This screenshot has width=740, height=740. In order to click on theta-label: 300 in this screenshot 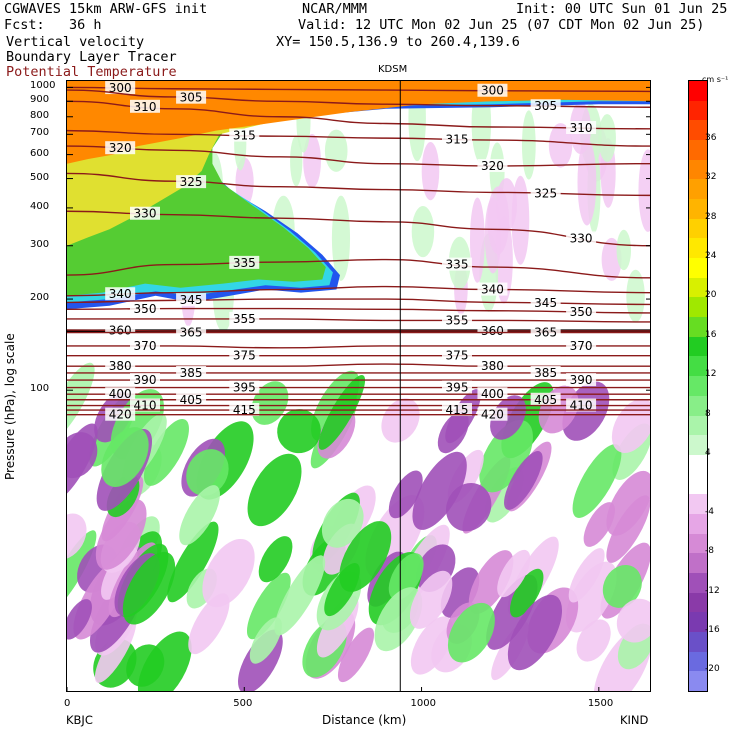, I will do `click(492, 91)`.